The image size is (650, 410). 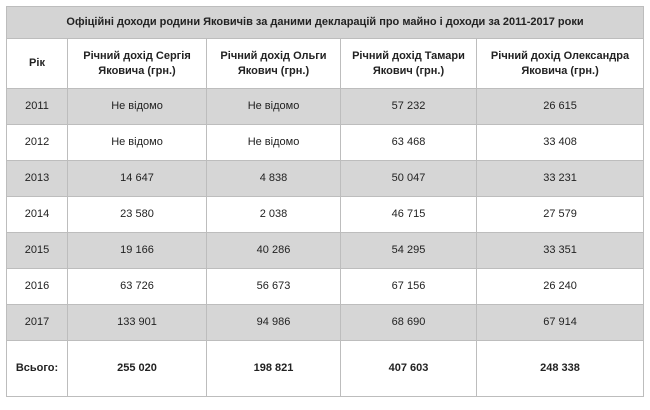 I want to click on cell: 54 295, so click(x=408, y=250).